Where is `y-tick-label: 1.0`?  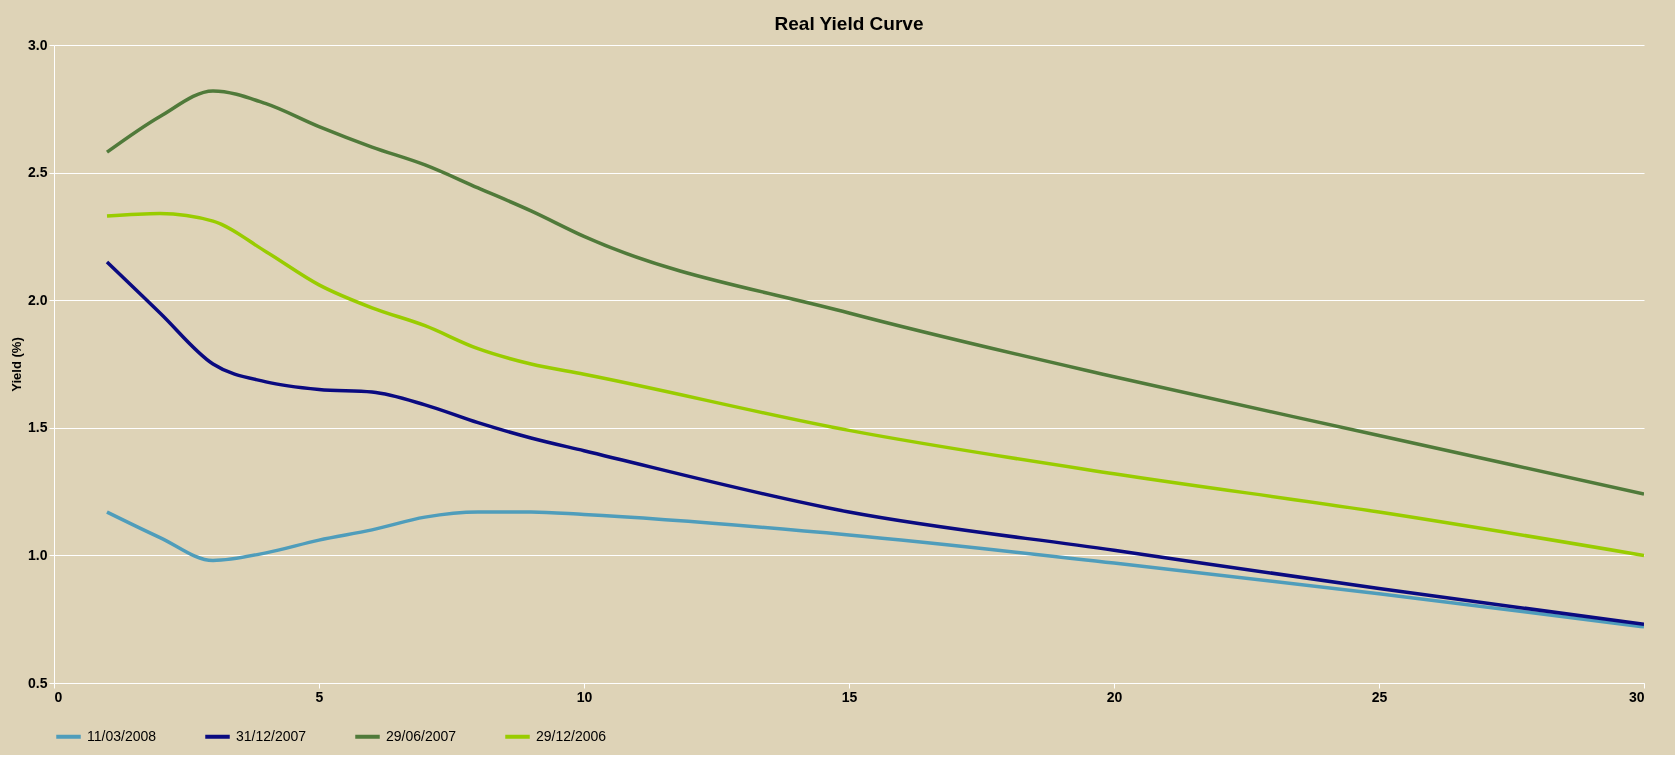
y-tick-label: 1.0 is located at coordinates (38, 554).